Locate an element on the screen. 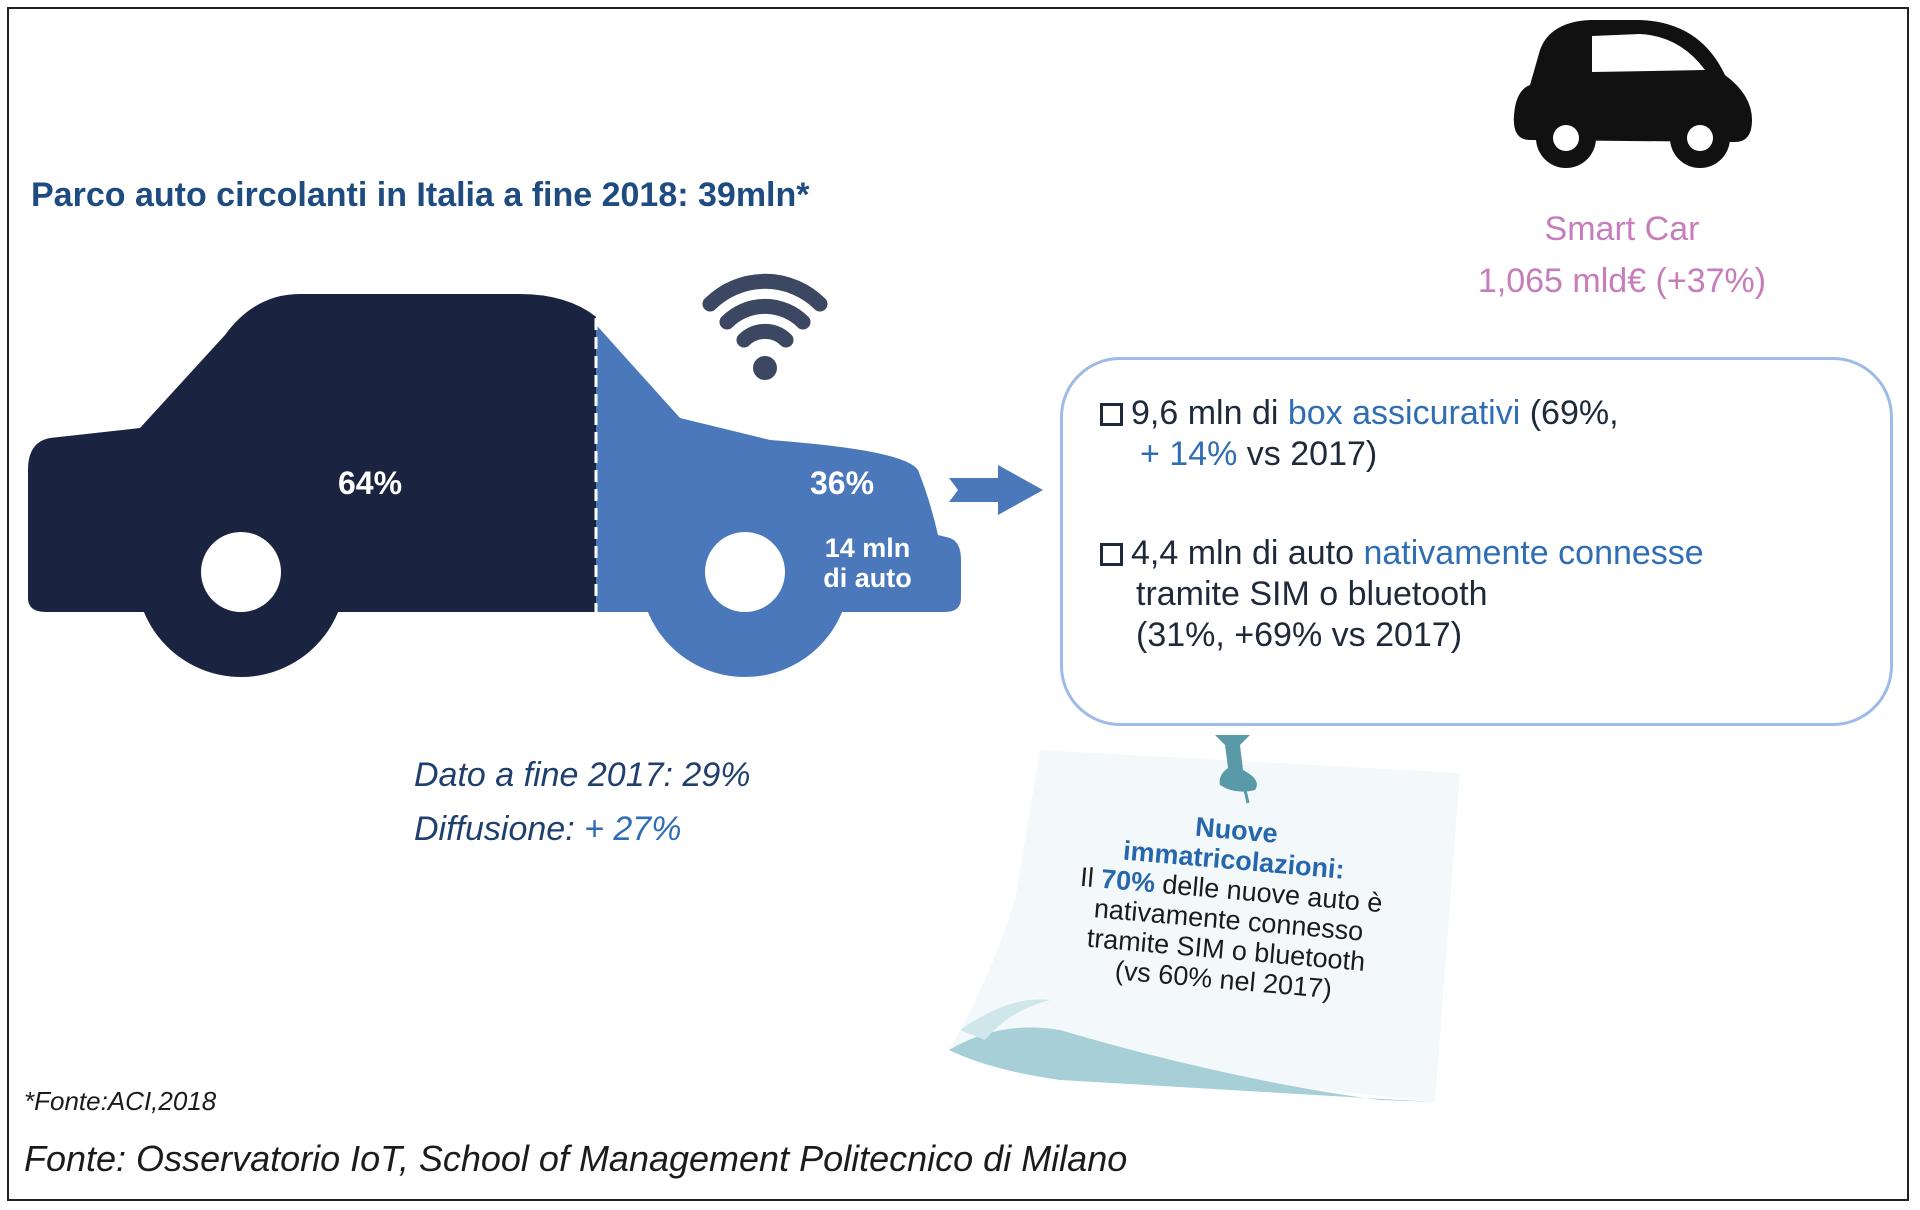 This screenshot has width=1920, height=1210. text: vs 2017) is located at coordinates (1307, 454).